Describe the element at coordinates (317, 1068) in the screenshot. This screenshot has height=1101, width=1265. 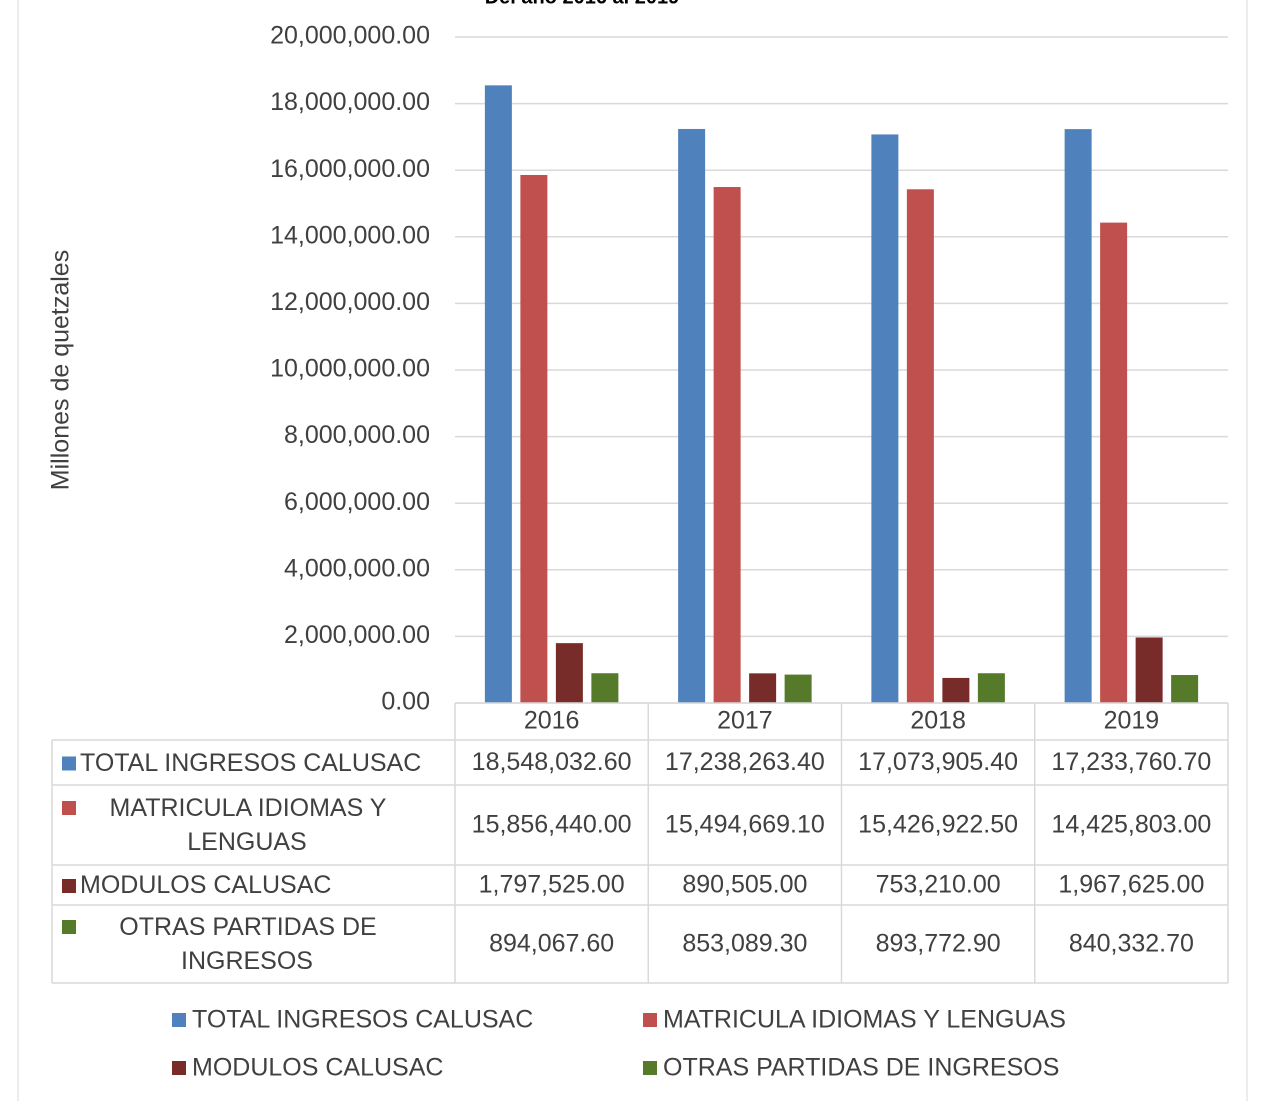
I see `legend-label: MODULOS CALUSAC` at that location.